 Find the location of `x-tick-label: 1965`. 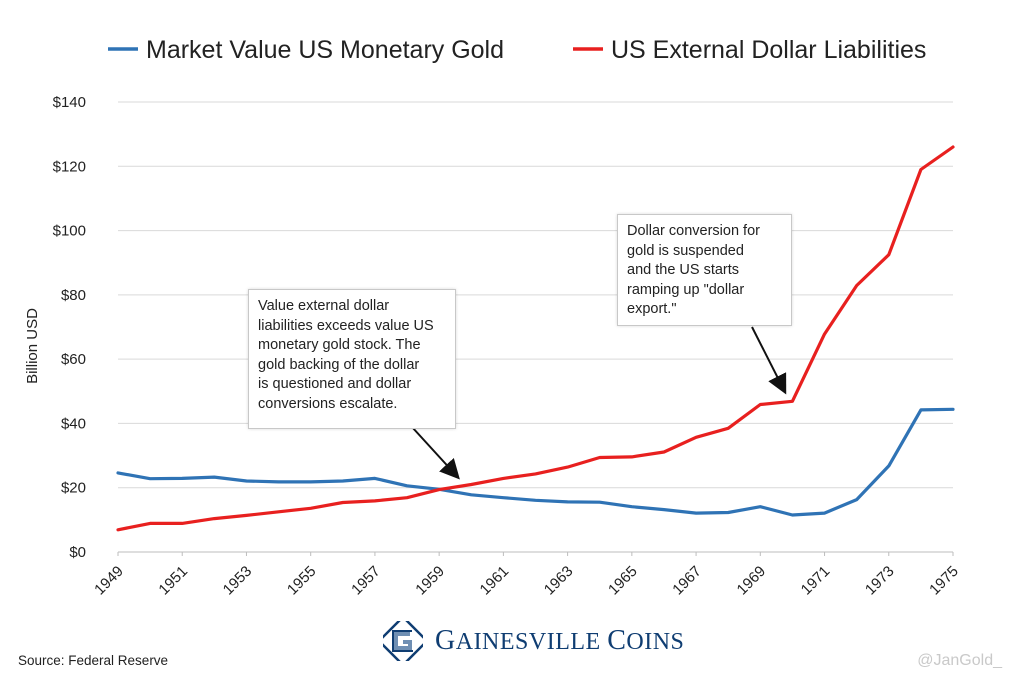

x-tick-label: 1965 is located at coordinates (623, 581).